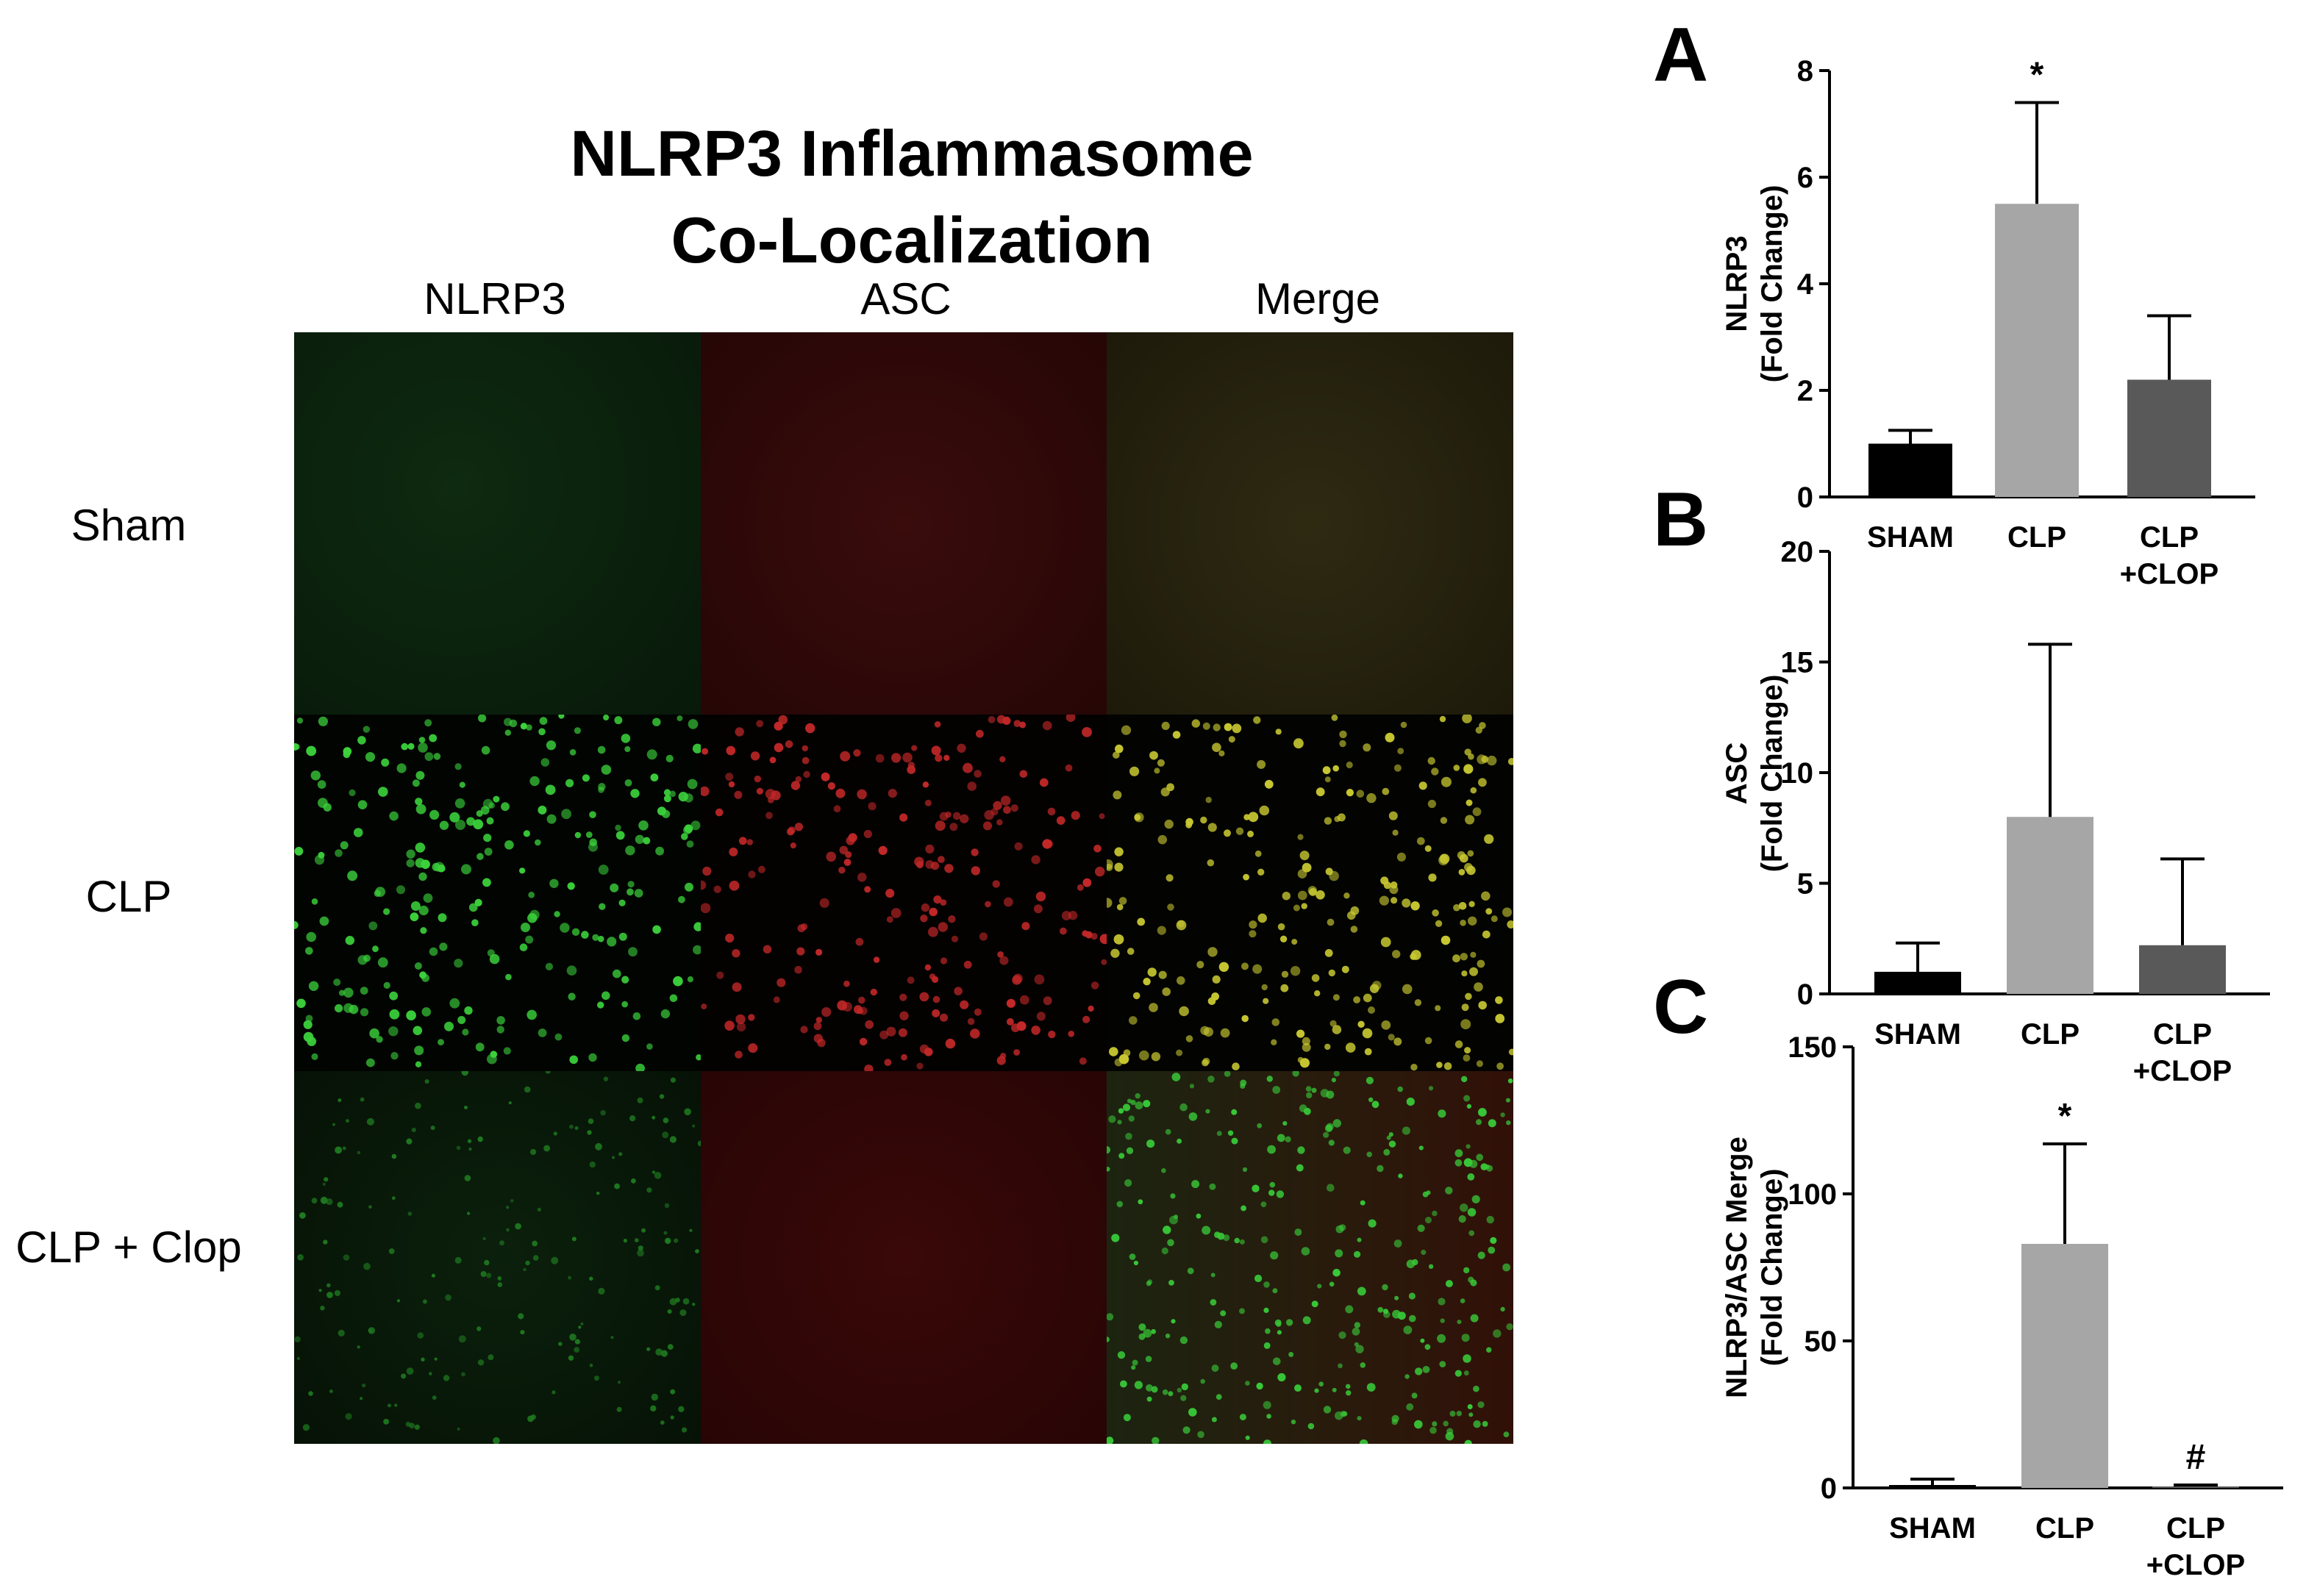 This screenshot has width=2306, height=1596. Describe the element at coordinates (912, 153) in the screenshot. I see `figure-title-line-1: NLRP3 Inflammasome` at that location.